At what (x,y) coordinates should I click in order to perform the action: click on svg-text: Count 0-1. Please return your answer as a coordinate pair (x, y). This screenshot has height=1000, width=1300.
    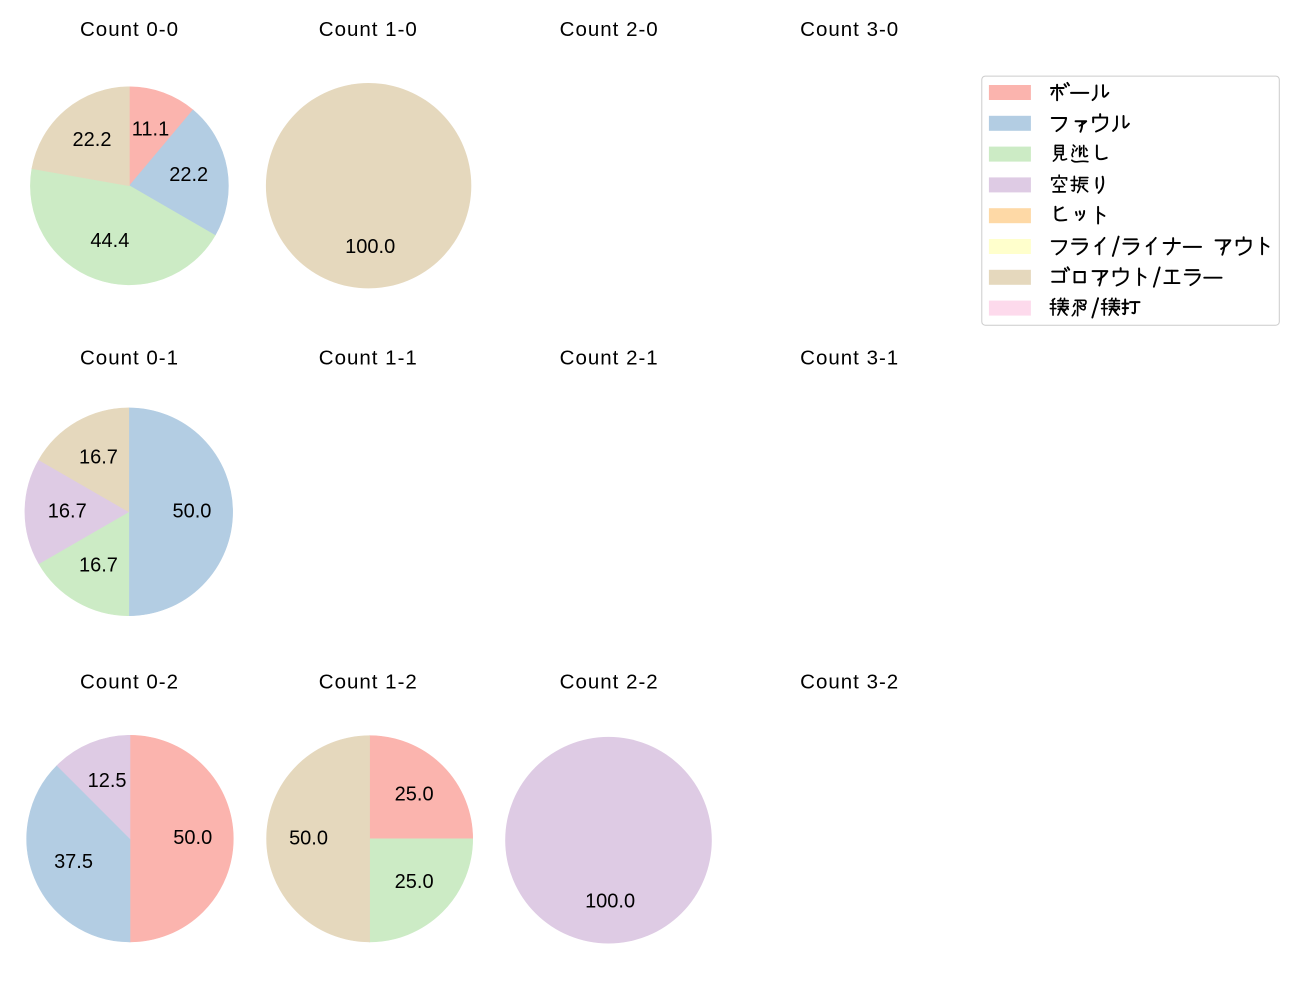
    Looking at the image, I should click on (129, 357).